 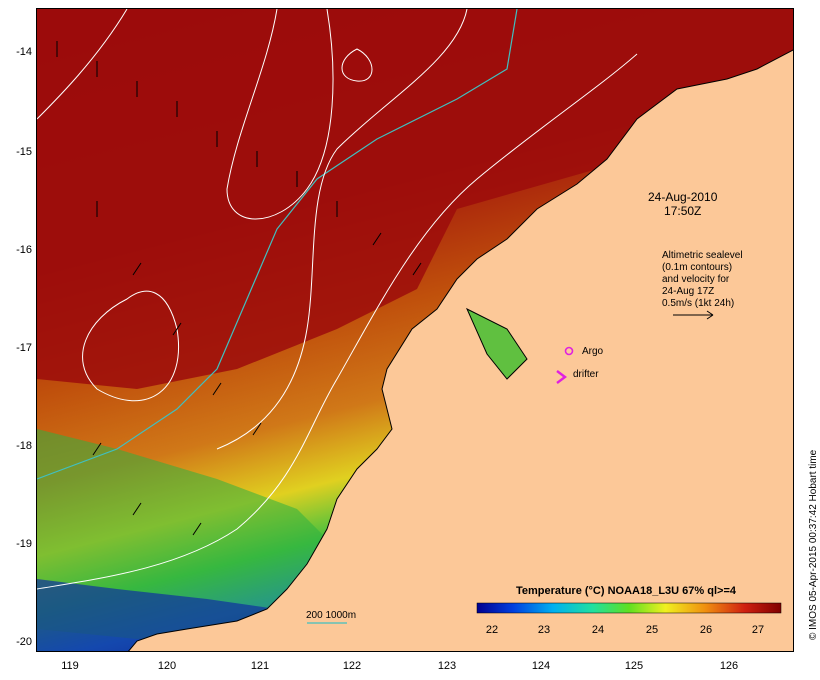 I want to click on colorbar-tick-label: 23, so click(x=544, y=630).